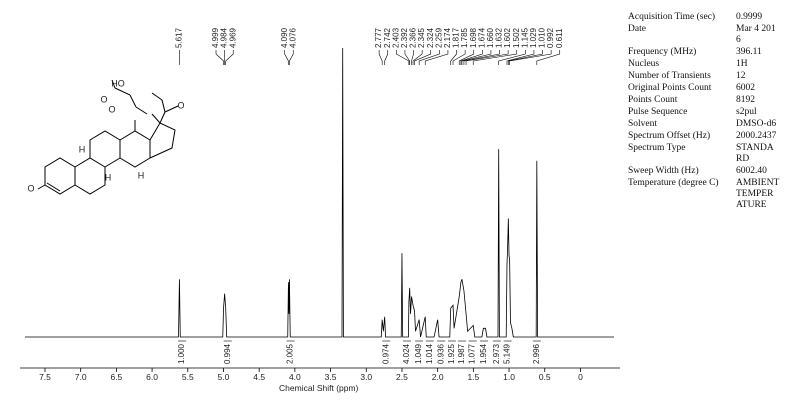 This screenshot has height=400, width=786. Describe the element at coordinates (658, 112) in the screenshot. I see `parameter-name: Pulse Sequence` at that location.